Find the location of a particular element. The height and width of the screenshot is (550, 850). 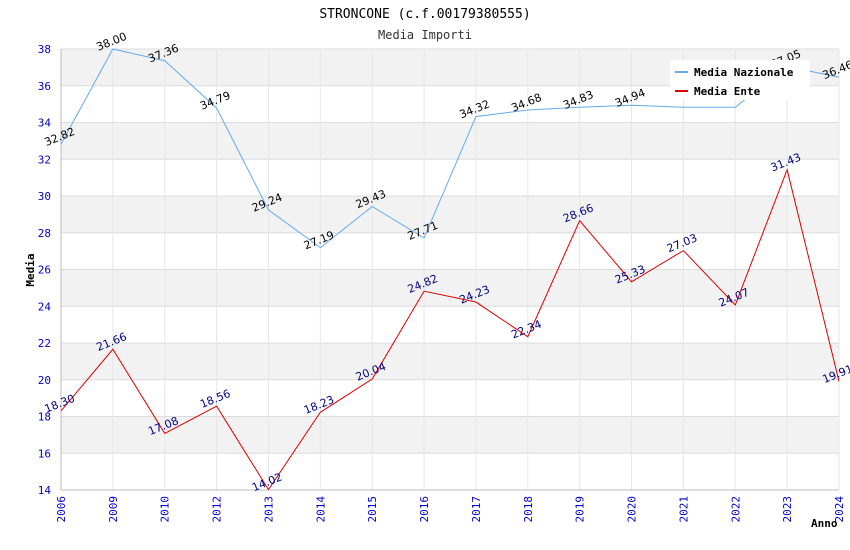

y-tick-label: 36 is located at coordinates (44, 86).